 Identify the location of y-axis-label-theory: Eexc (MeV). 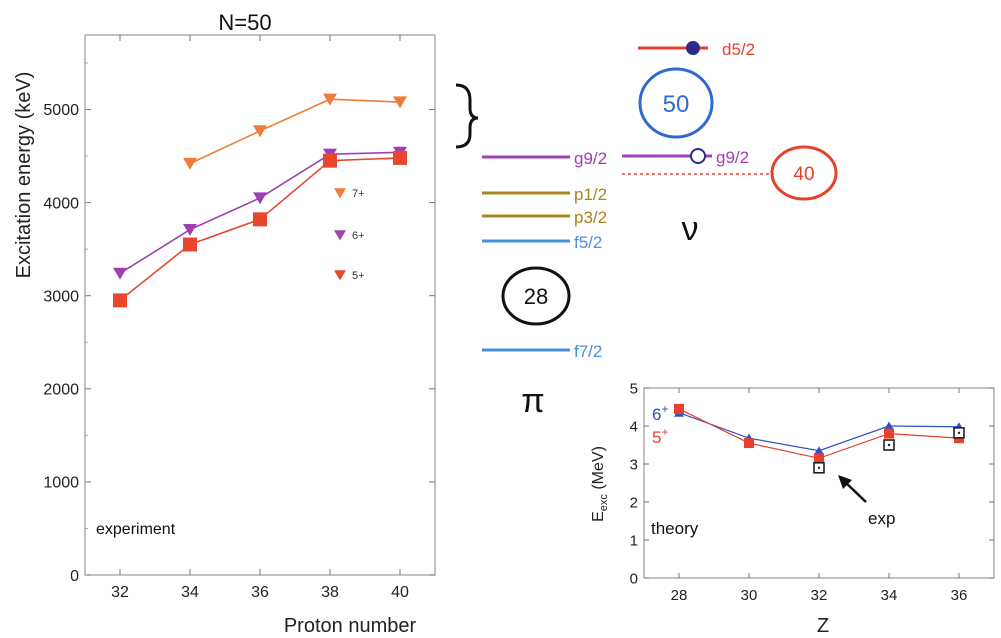
(600, 484).